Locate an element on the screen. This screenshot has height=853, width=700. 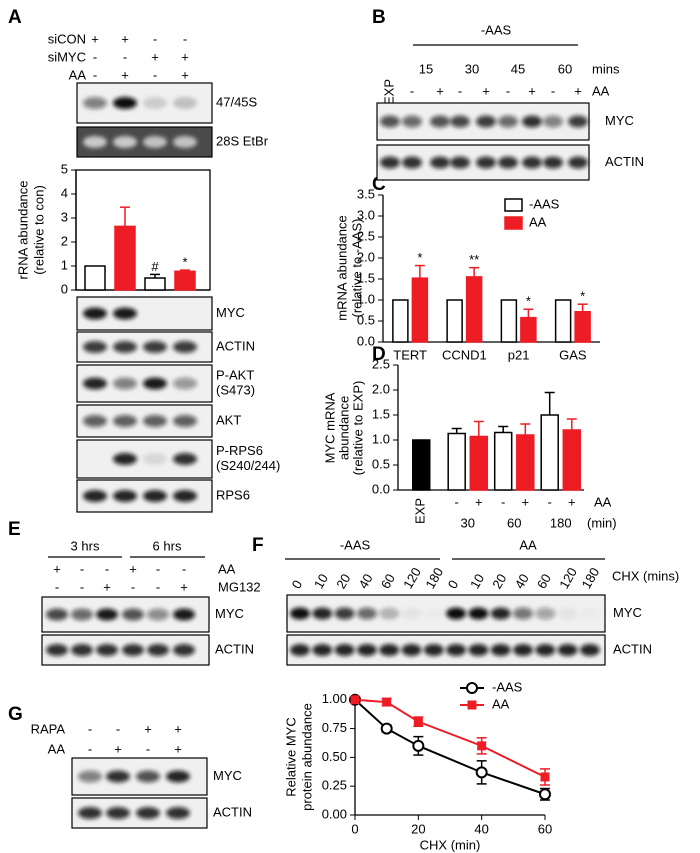
panel-label: B is located at coordinates (379, 17).